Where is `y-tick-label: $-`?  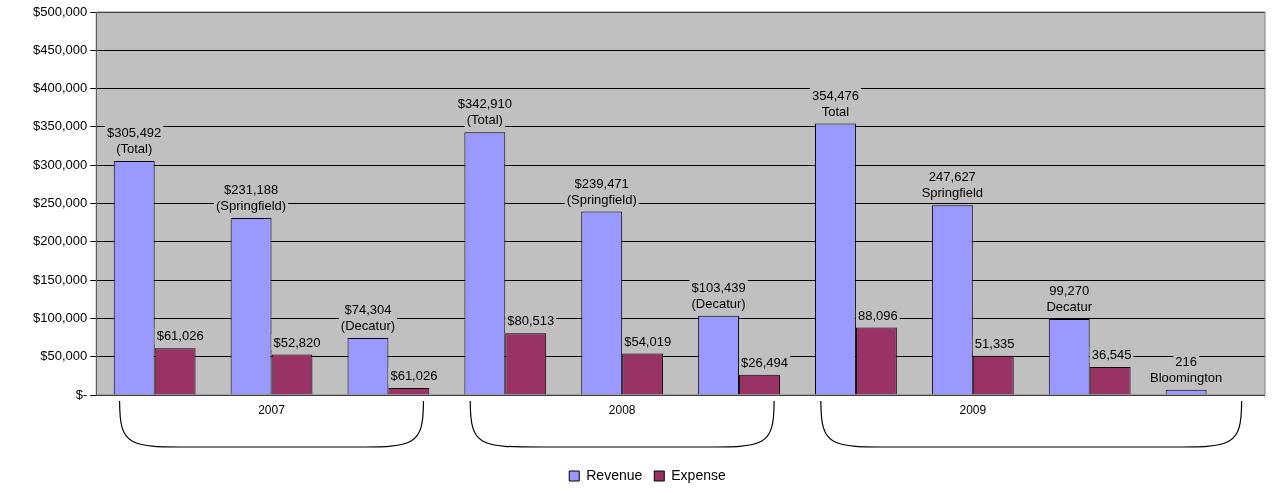 y-tick-label: $- is located at coordinates (81, 394).